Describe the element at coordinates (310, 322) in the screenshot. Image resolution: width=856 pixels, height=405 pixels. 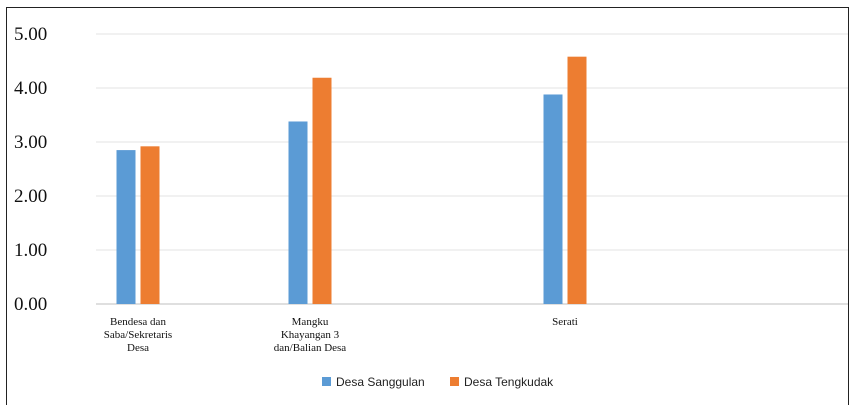
I see `category-label: Mangku` at that location.